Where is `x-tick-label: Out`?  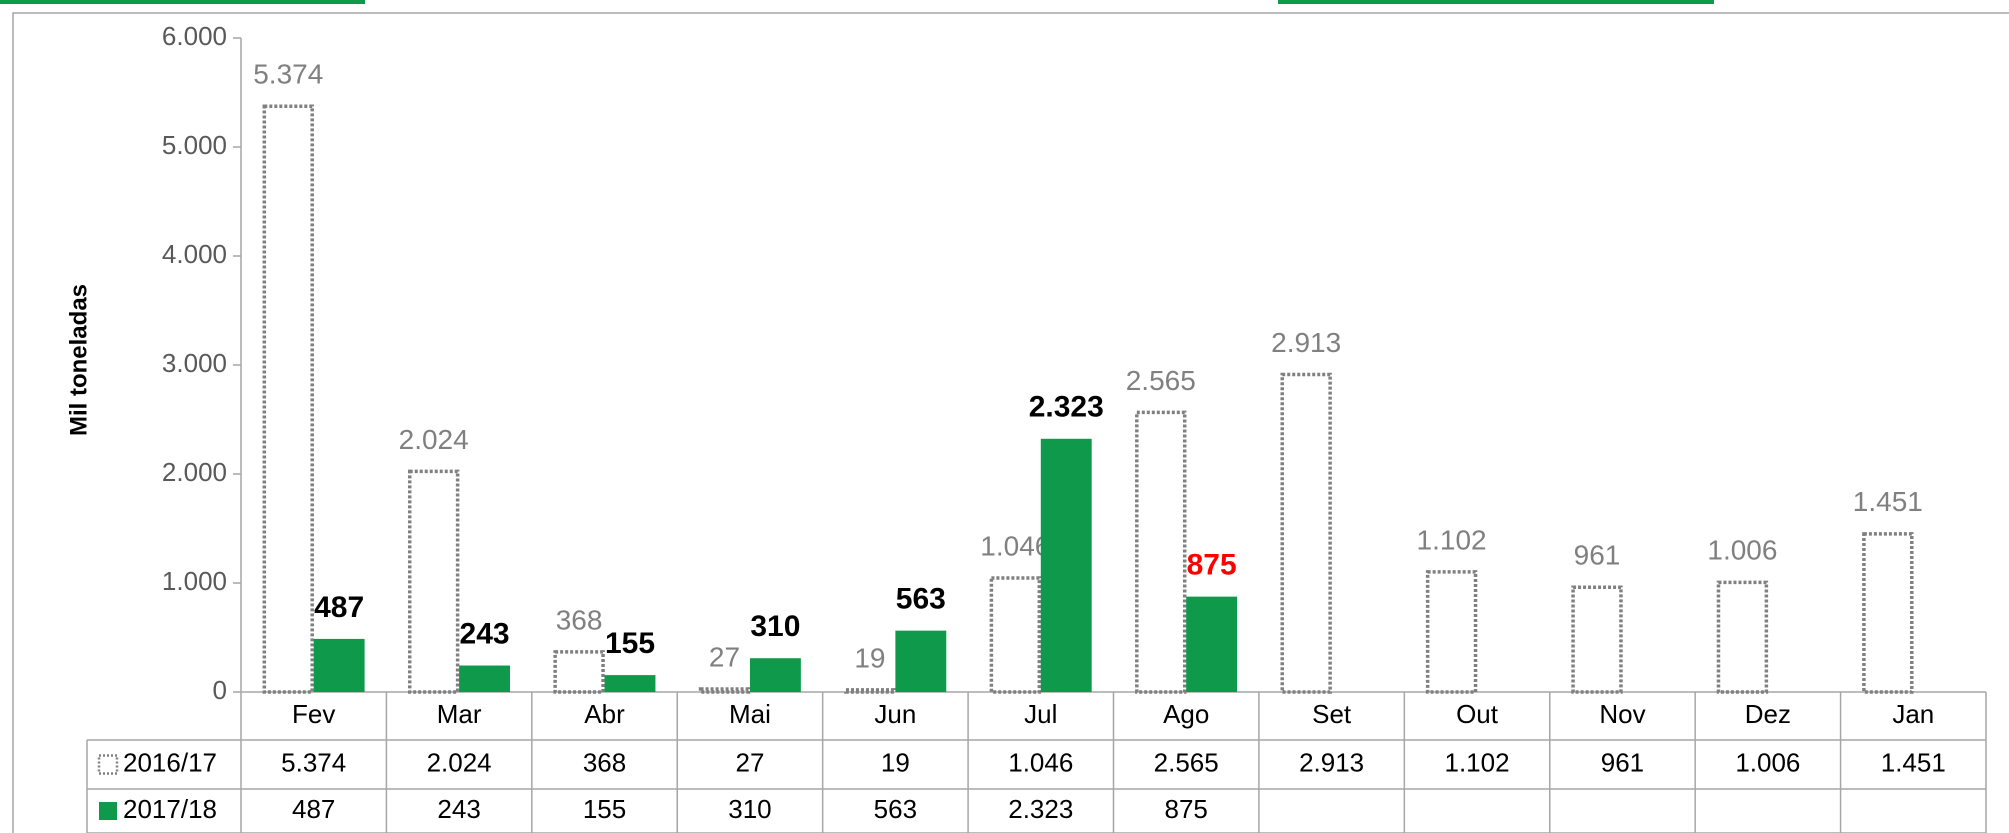 x-tick-label: Out is located at coordinates (1477, 714).